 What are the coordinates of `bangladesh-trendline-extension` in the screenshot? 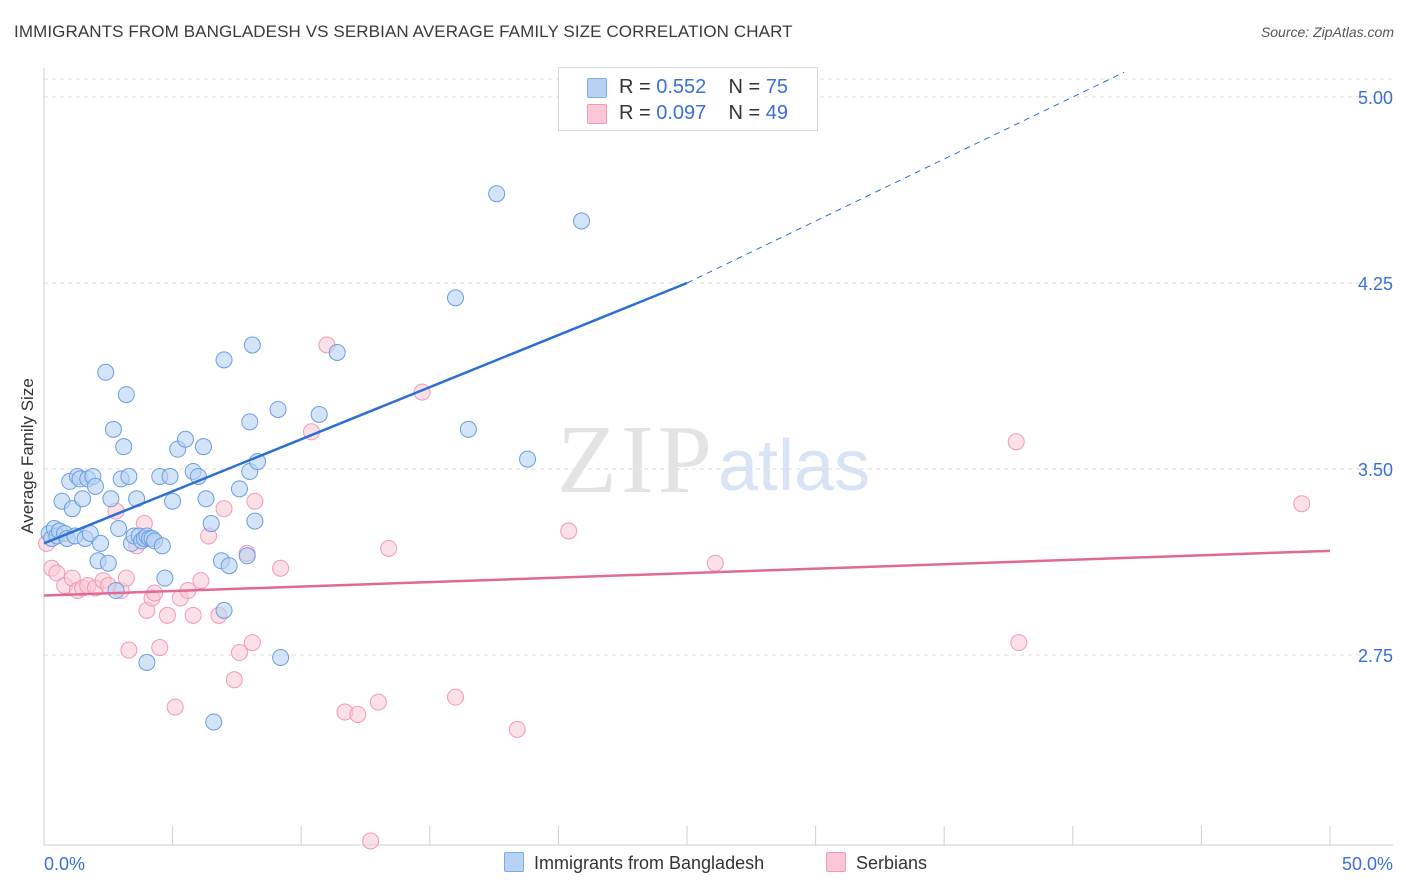 It's located at (905, 177).